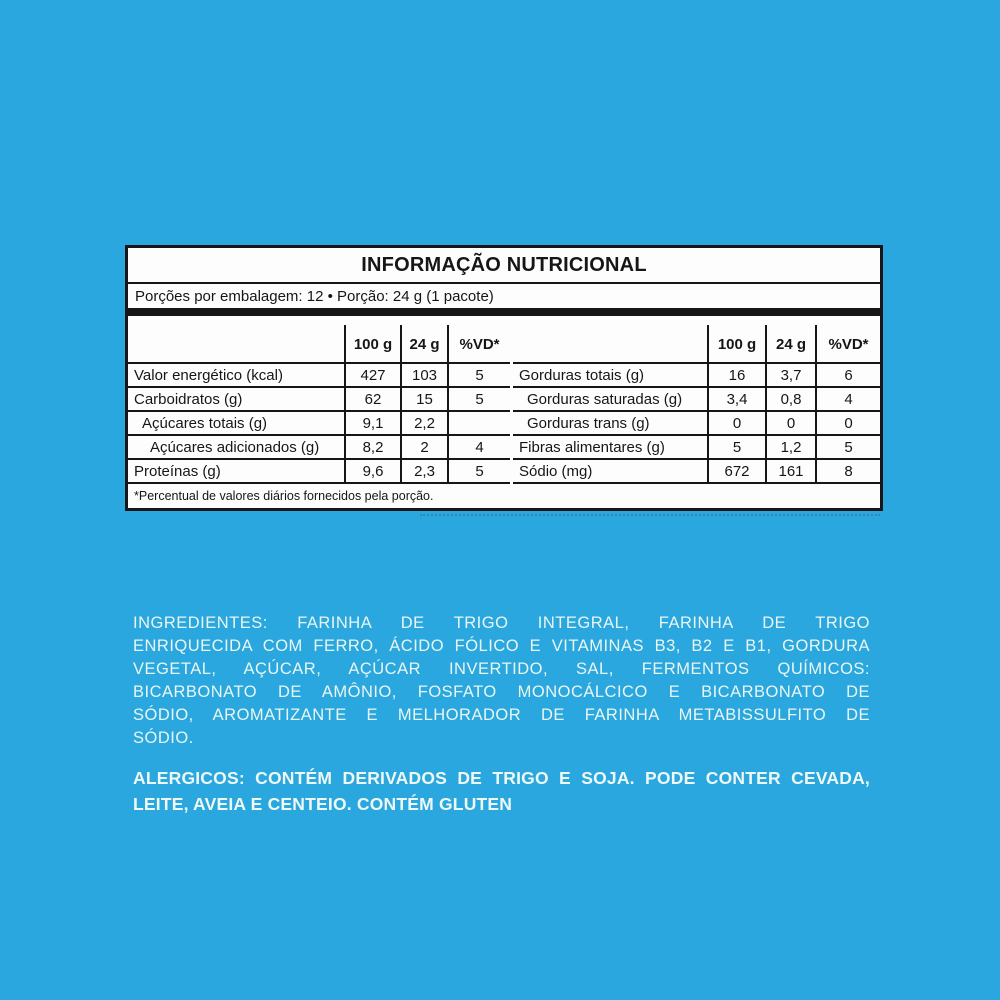 The image size is (1000, 1000). Describe the element at coordinates (610, 448) in the screenshot. I see `row-label-fibras-alimentares: Fibras alimentares (g)` at that location.